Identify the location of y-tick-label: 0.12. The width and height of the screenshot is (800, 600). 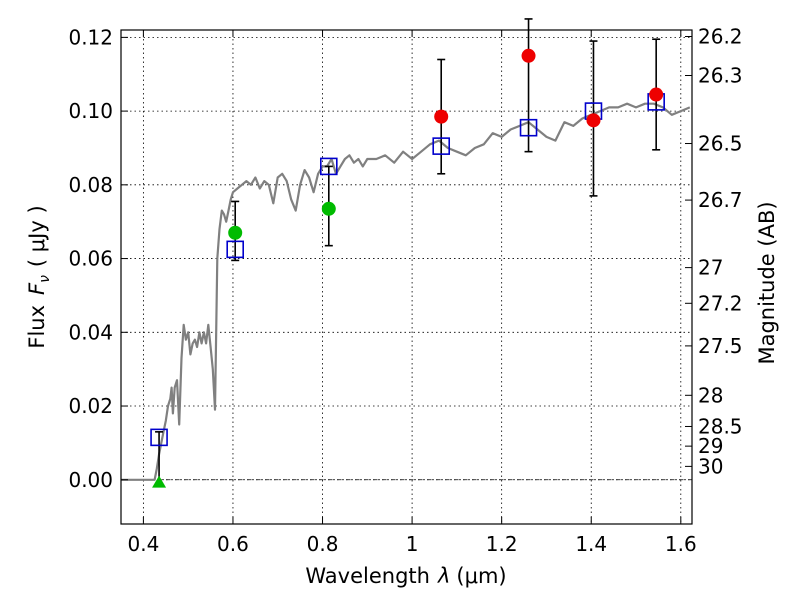
(90, 37).